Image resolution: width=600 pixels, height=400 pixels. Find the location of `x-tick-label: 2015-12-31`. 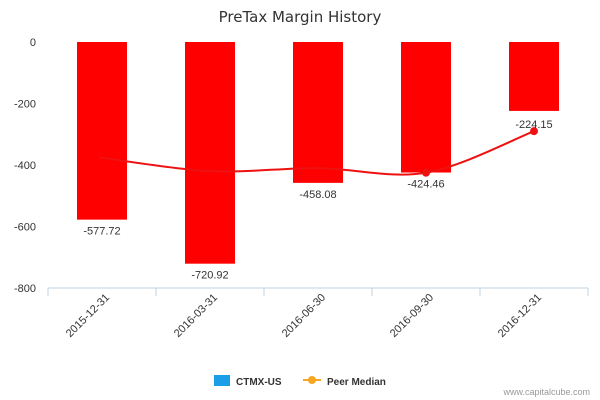

x-tick-label: 2015-12-31 is located at coordinates (88, 316).